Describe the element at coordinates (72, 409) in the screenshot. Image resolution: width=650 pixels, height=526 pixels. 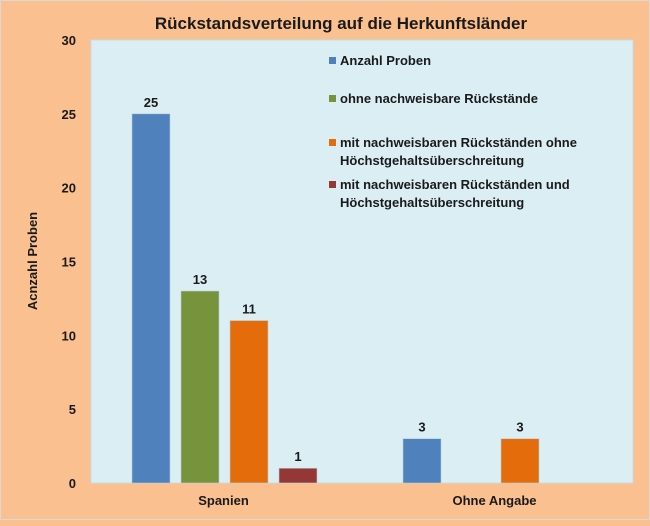
I see `y-tick-label: 5` at that location.